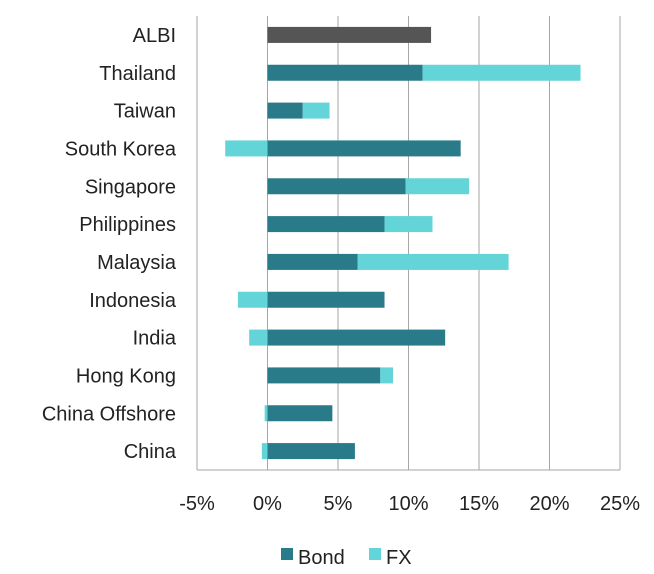  I want to click on x-tick-label-3: 10%, so click(408, 504).